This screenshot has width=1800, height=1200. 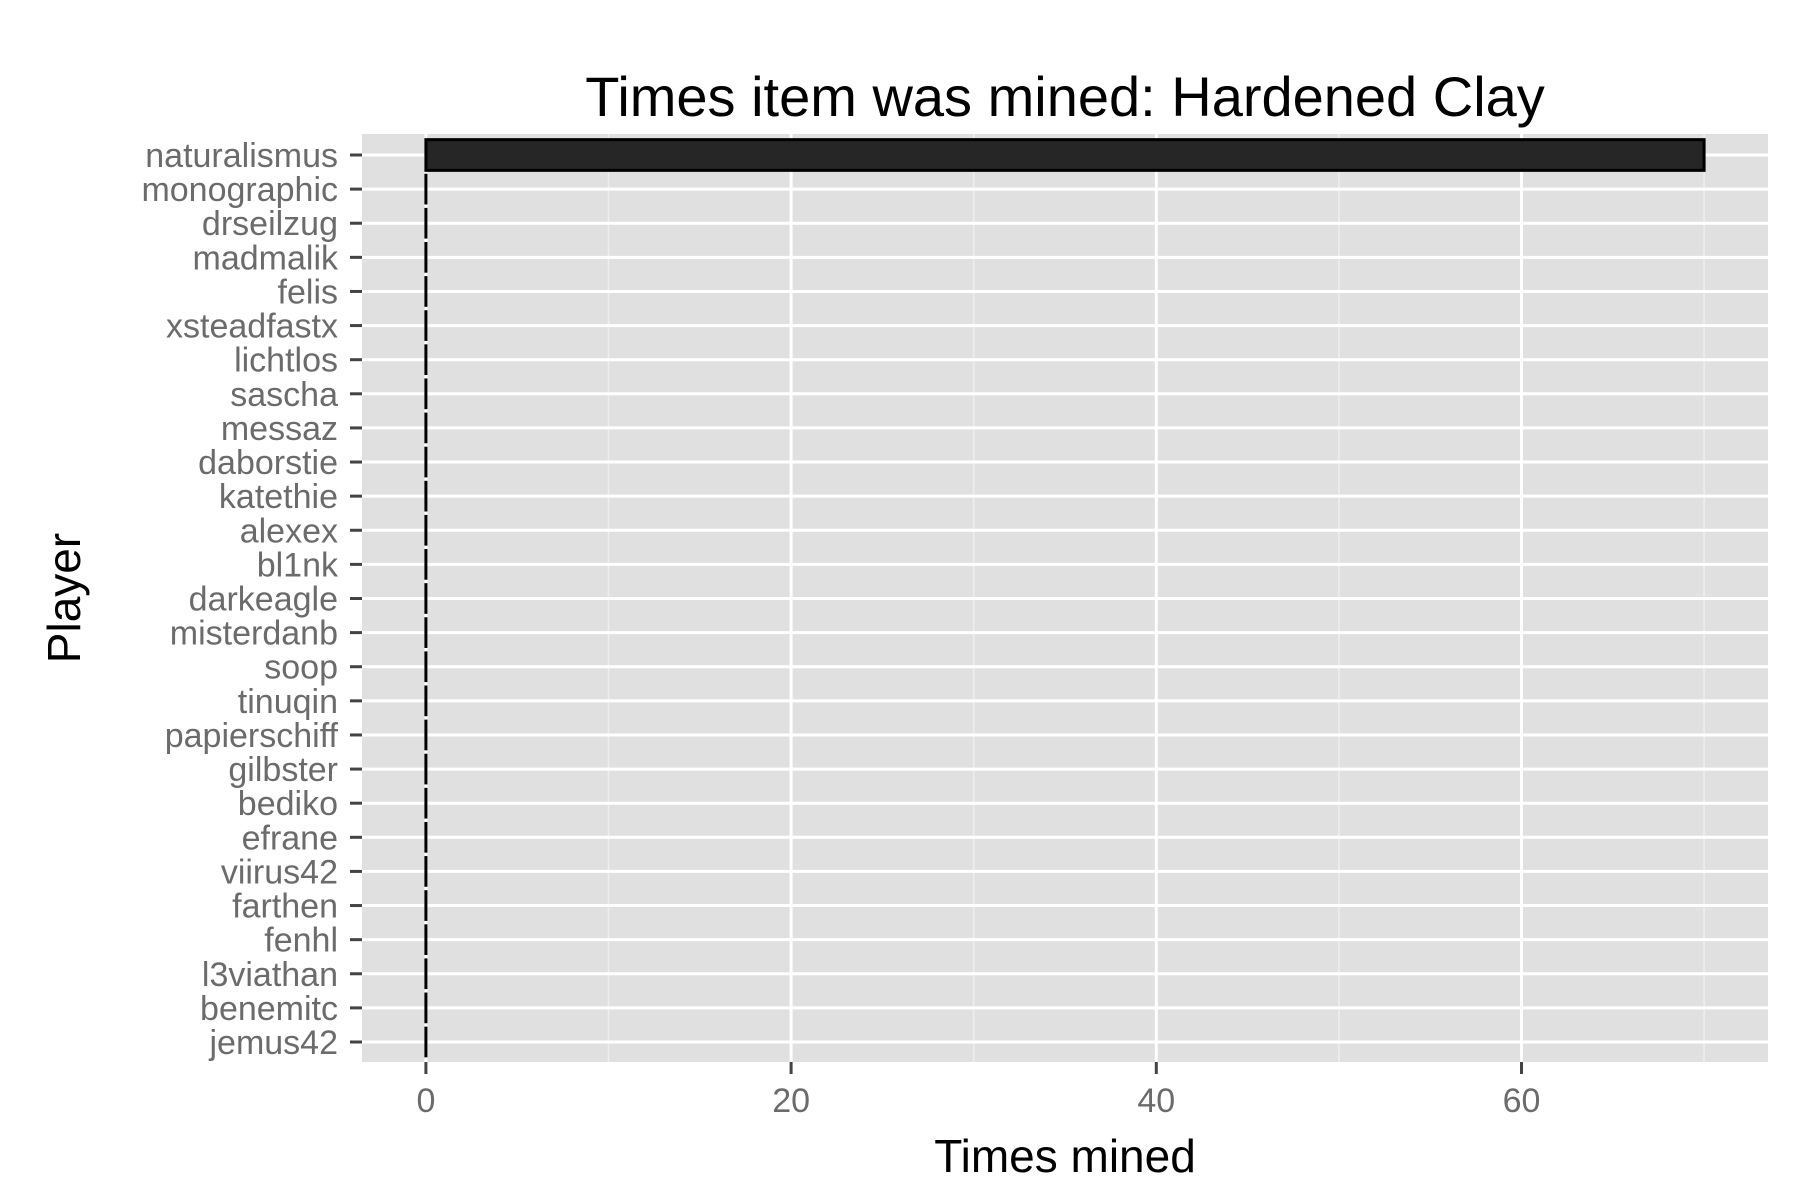 What do you see at coordinates (308, 292) in the screenshot?
I see `y-tick-label: felis` at bounding box center [308, 292].